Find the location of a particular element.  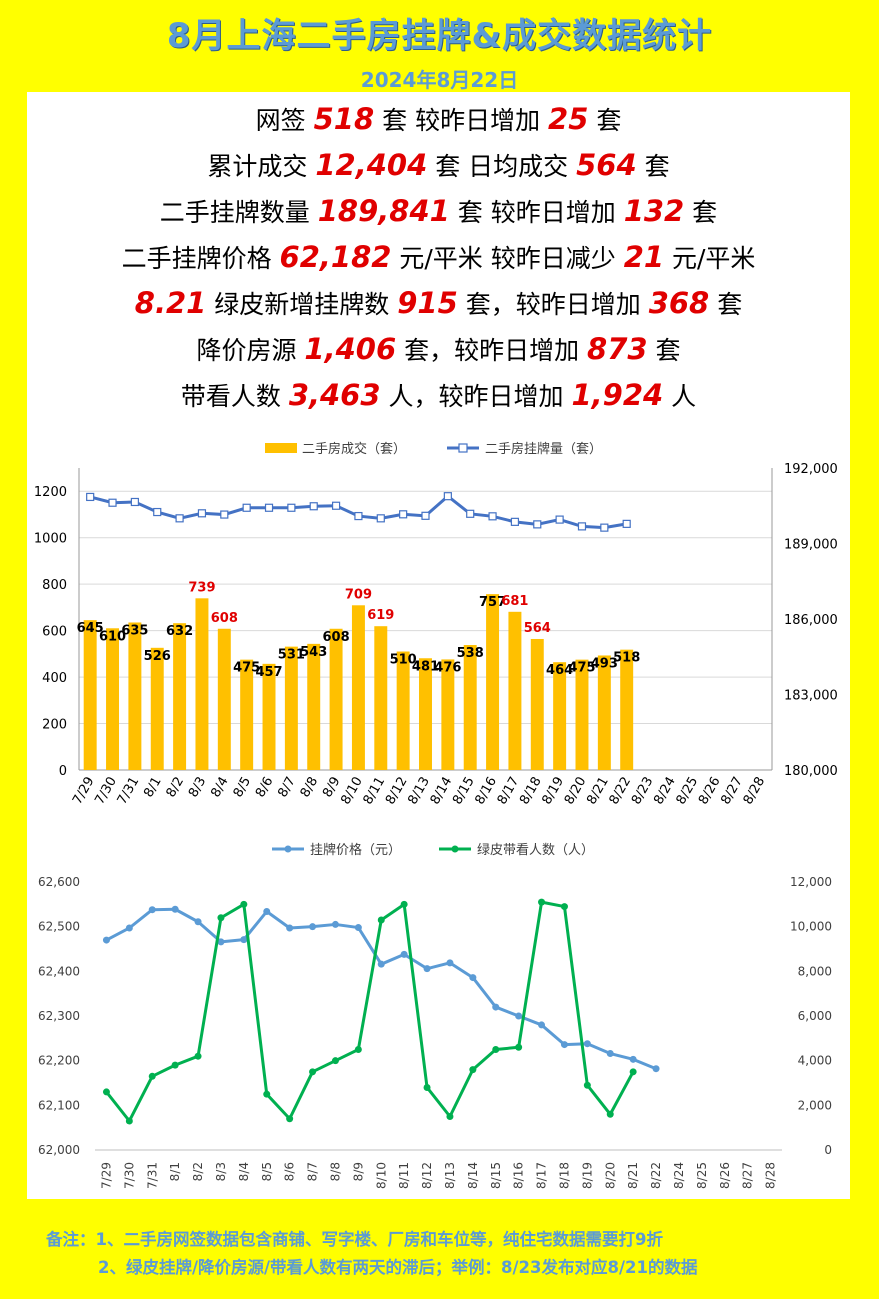

stat-line: 网签 518 套 较昨日增加 25 套 is located at coordinates (438, 119).